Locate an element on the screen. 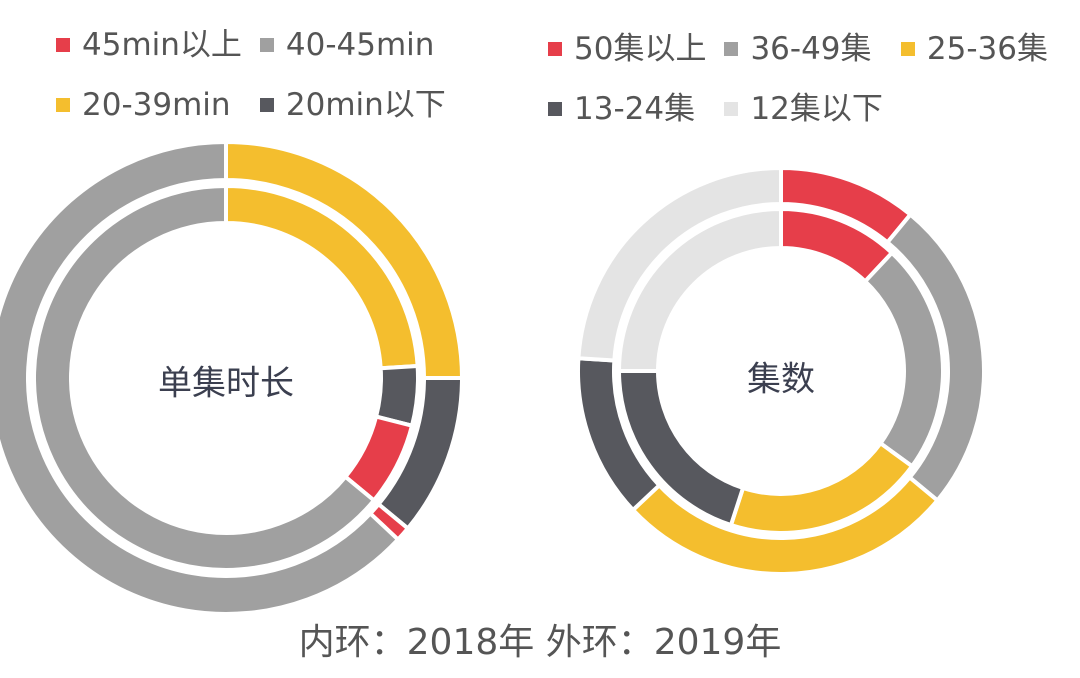 This screenshot has width=1080, height=678. legend-item: 20-39min is located at coordinates (149, 105).